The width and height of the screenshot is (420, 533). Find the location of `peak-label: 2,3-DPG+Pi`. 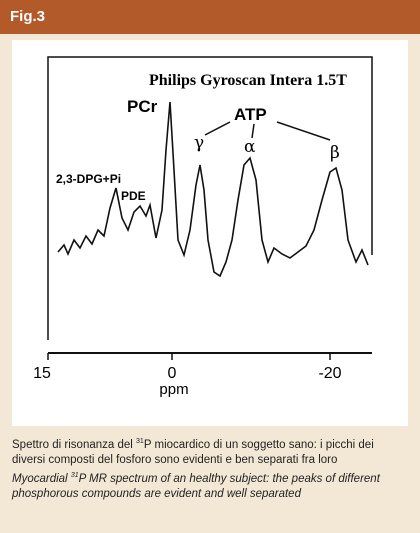

peak-label: 2,3-DPG+Pi is located at coordinates (88, 179).